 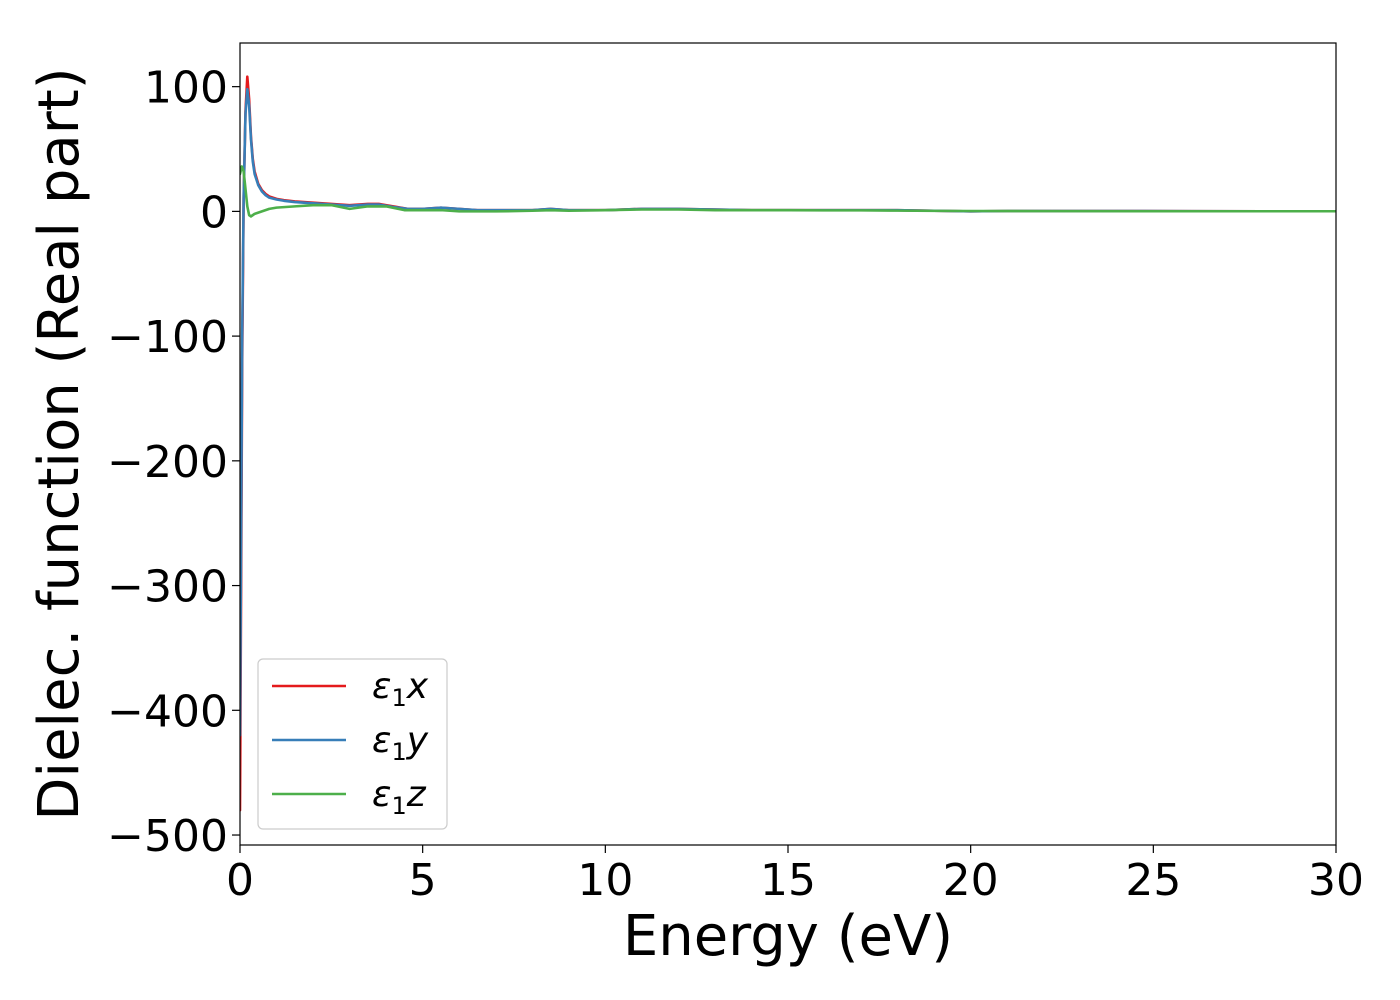 What do you see at coordinates (167, 462) in the screenshot?
I see `y-tick-label: −200` at bounding box center [167, 462].